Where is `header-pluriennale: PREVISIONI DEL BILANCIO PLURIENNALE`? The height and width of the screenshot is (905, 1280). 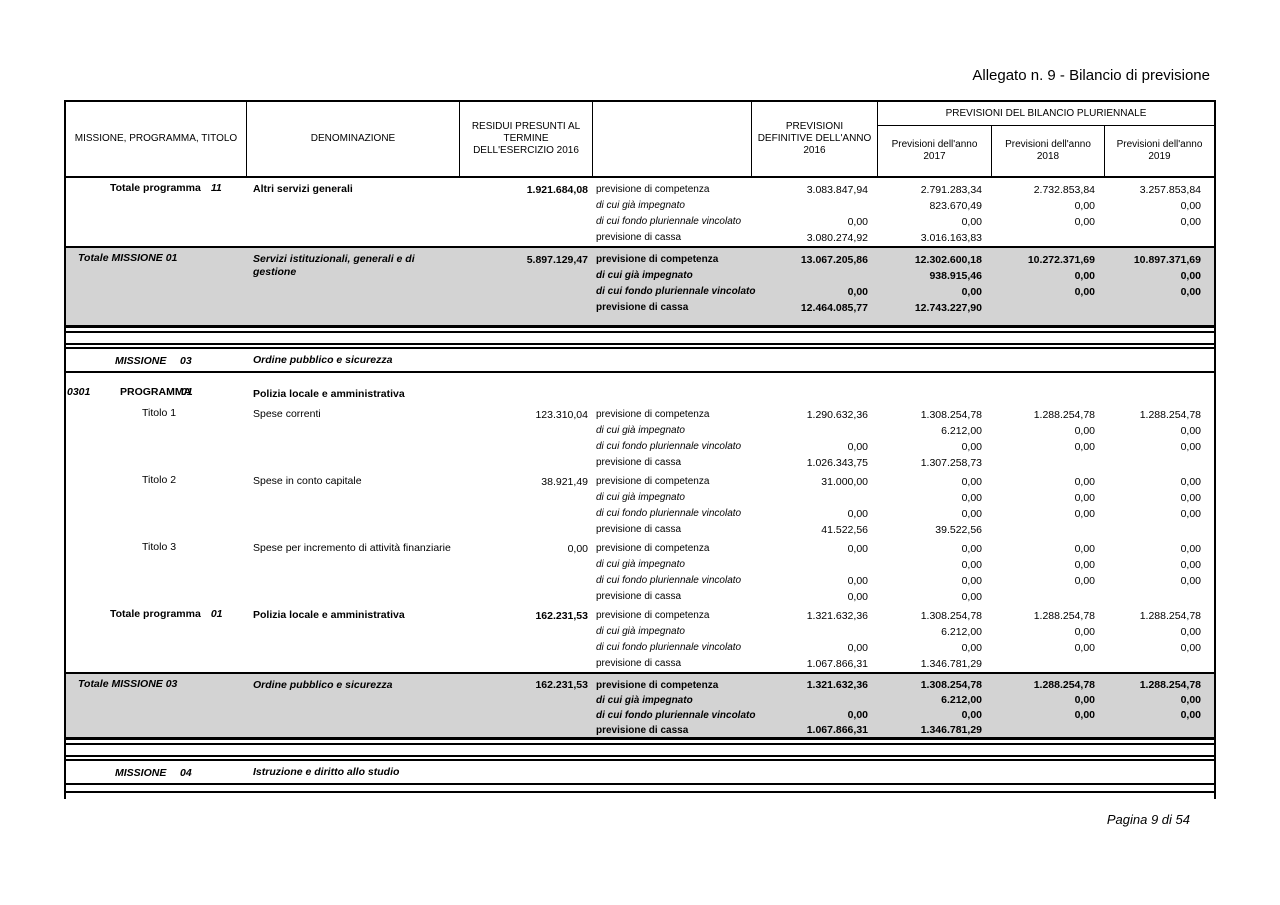
header-pluriennale: PREVISIONI DEL BILANCIO PLURIENNALE is located at coordinates (1046, 114).